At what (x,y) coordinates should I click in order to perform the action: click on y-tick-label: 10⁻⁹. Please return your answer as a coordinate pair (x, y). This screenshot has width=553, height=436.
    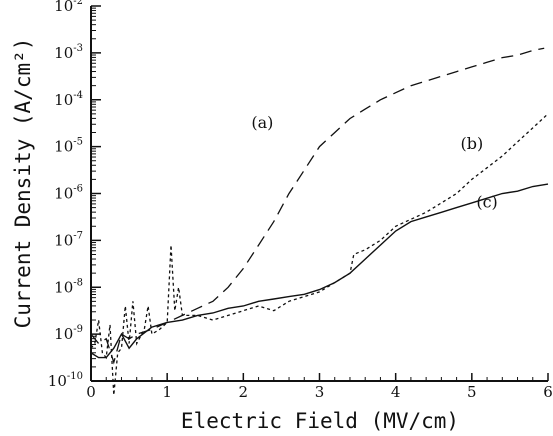
    Looking at the image, I should click on (68, 333).